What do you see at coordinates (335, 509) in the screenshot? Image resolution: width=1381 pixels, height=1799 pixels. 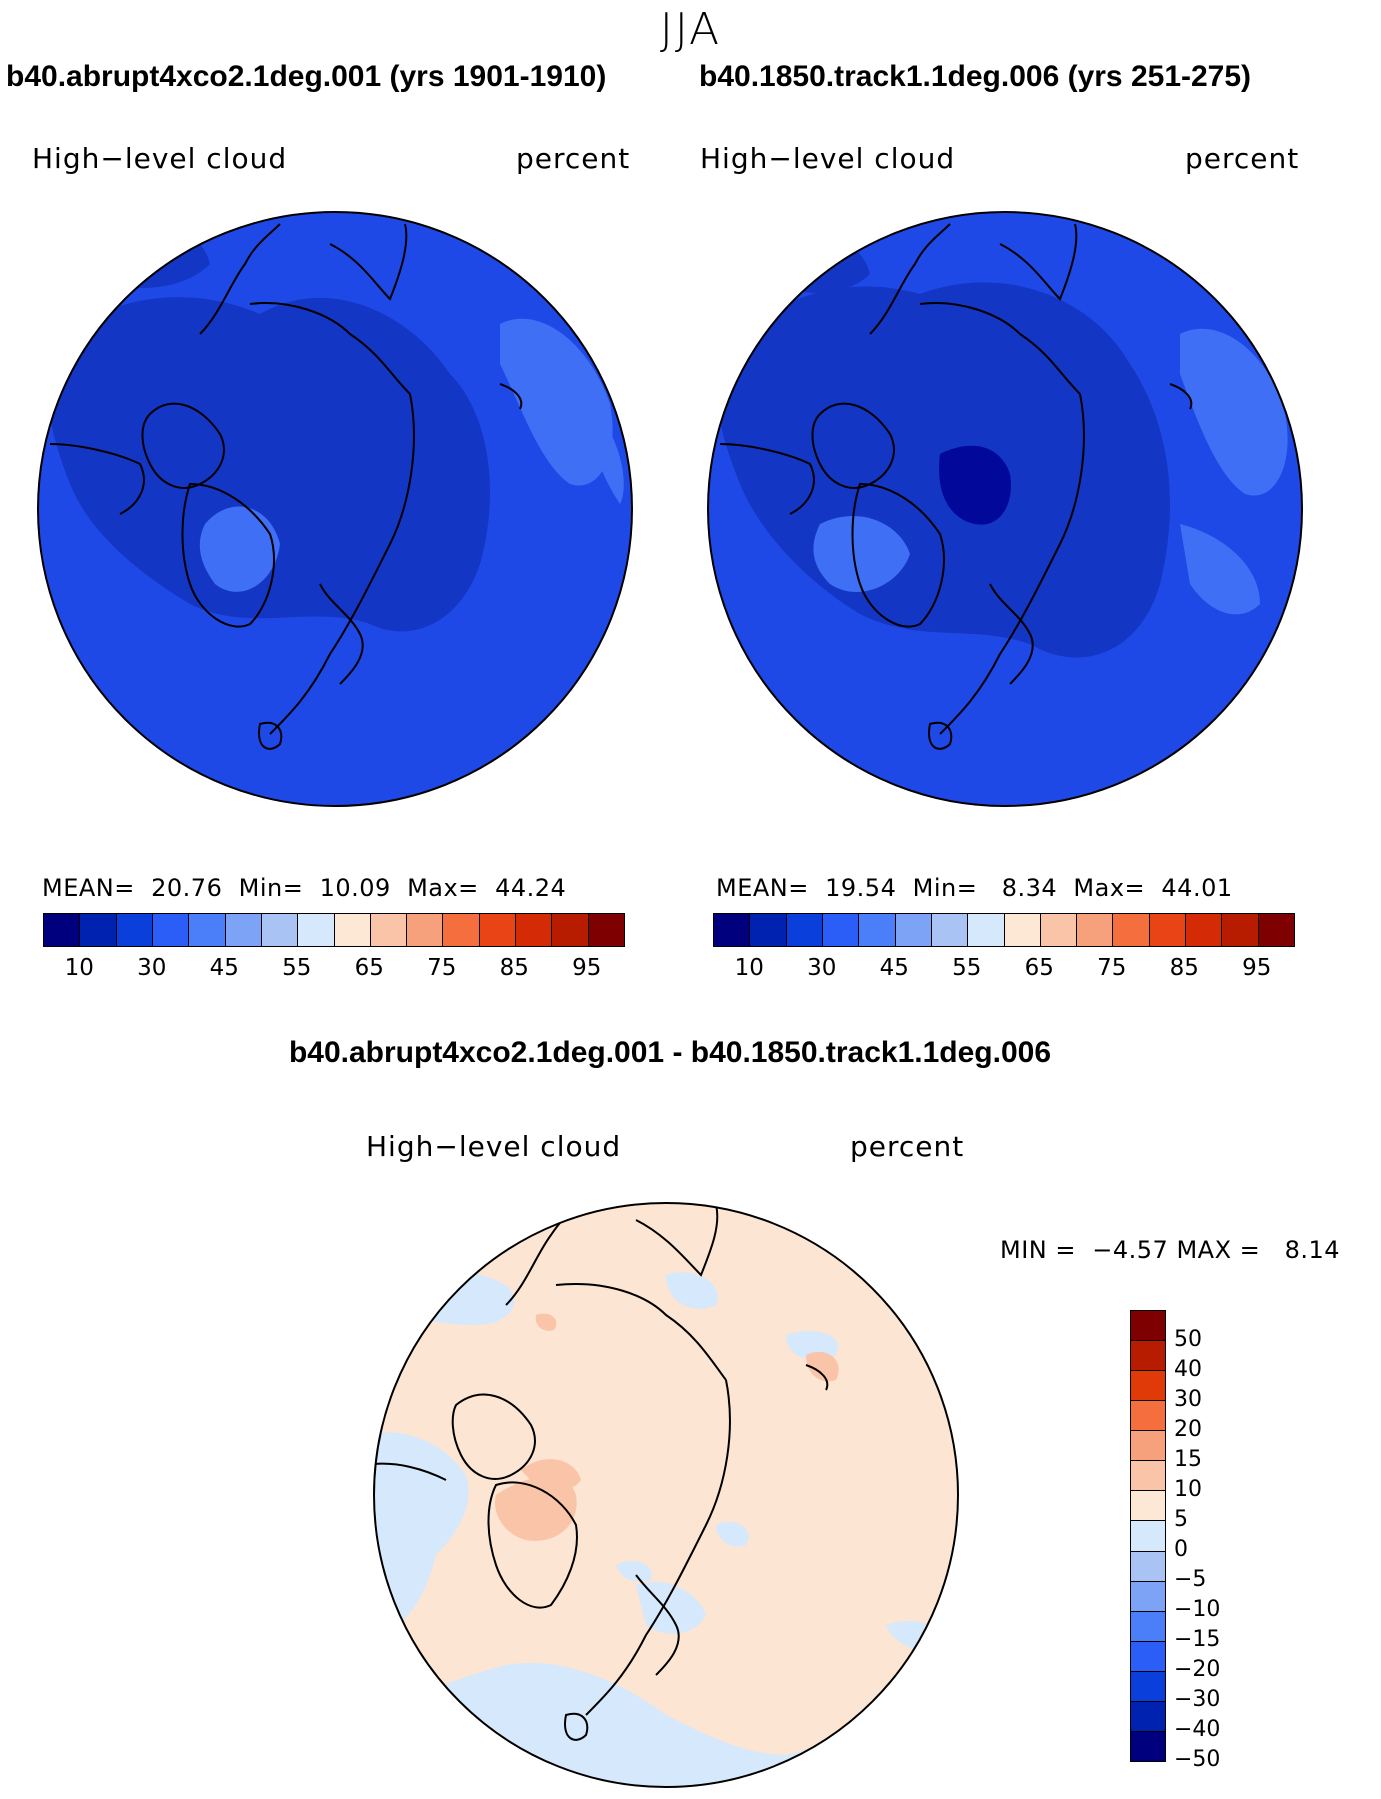 I see `panel1-polar-map` at bounding box center [335, 509].